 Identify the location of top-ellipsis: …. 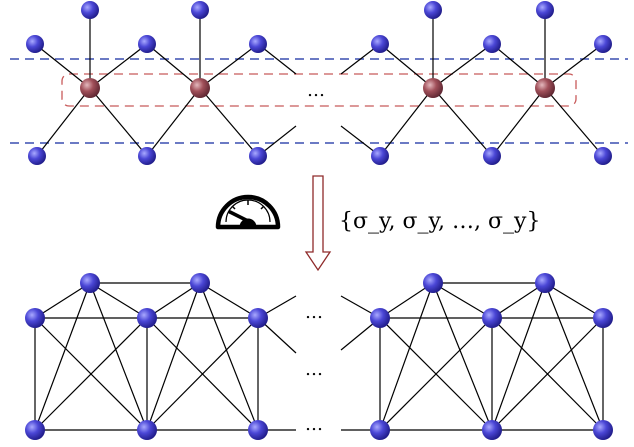
(316, 90).